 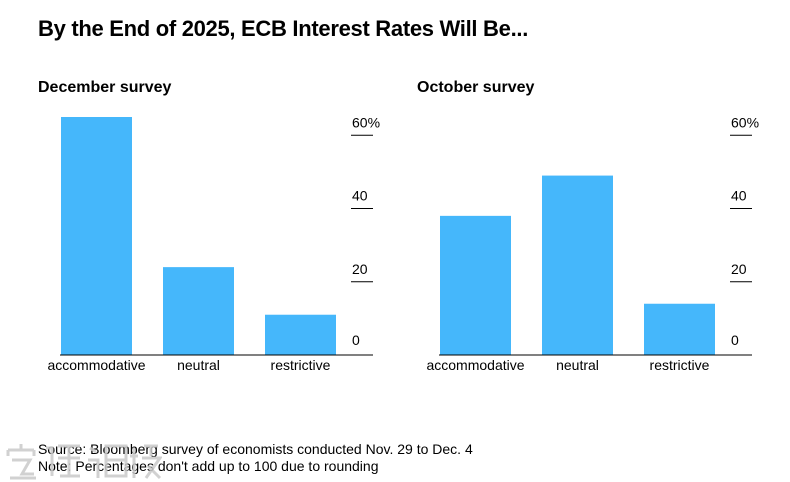 What do you see at coordinates (476, 87) in the screenshot?
I see `panel-title-october: October survey` at bounding box center [476, 87].